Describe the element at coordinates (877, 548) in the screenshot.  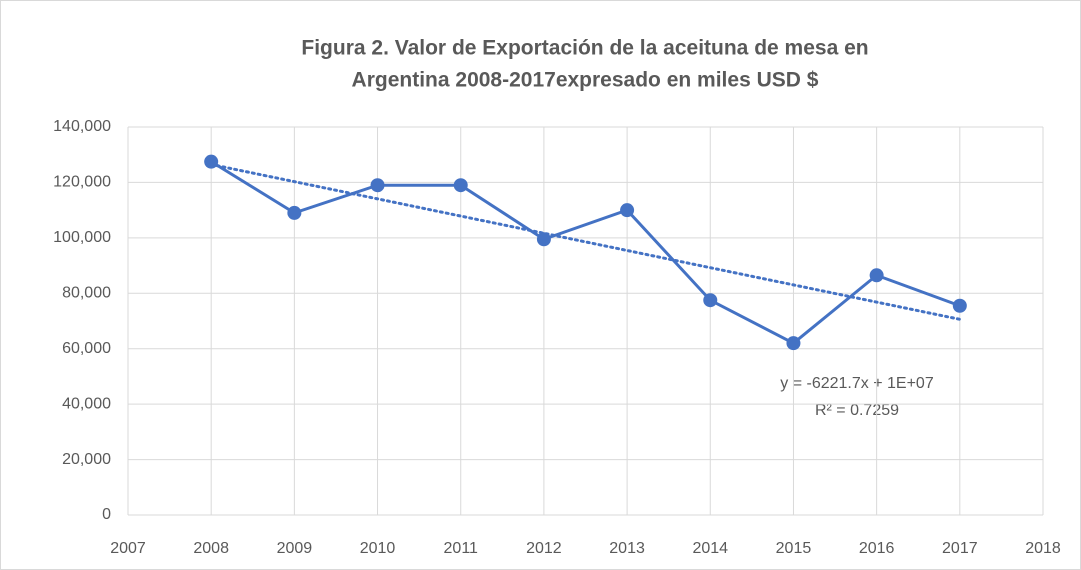
I see `x-tick-label: 2016` at that location.